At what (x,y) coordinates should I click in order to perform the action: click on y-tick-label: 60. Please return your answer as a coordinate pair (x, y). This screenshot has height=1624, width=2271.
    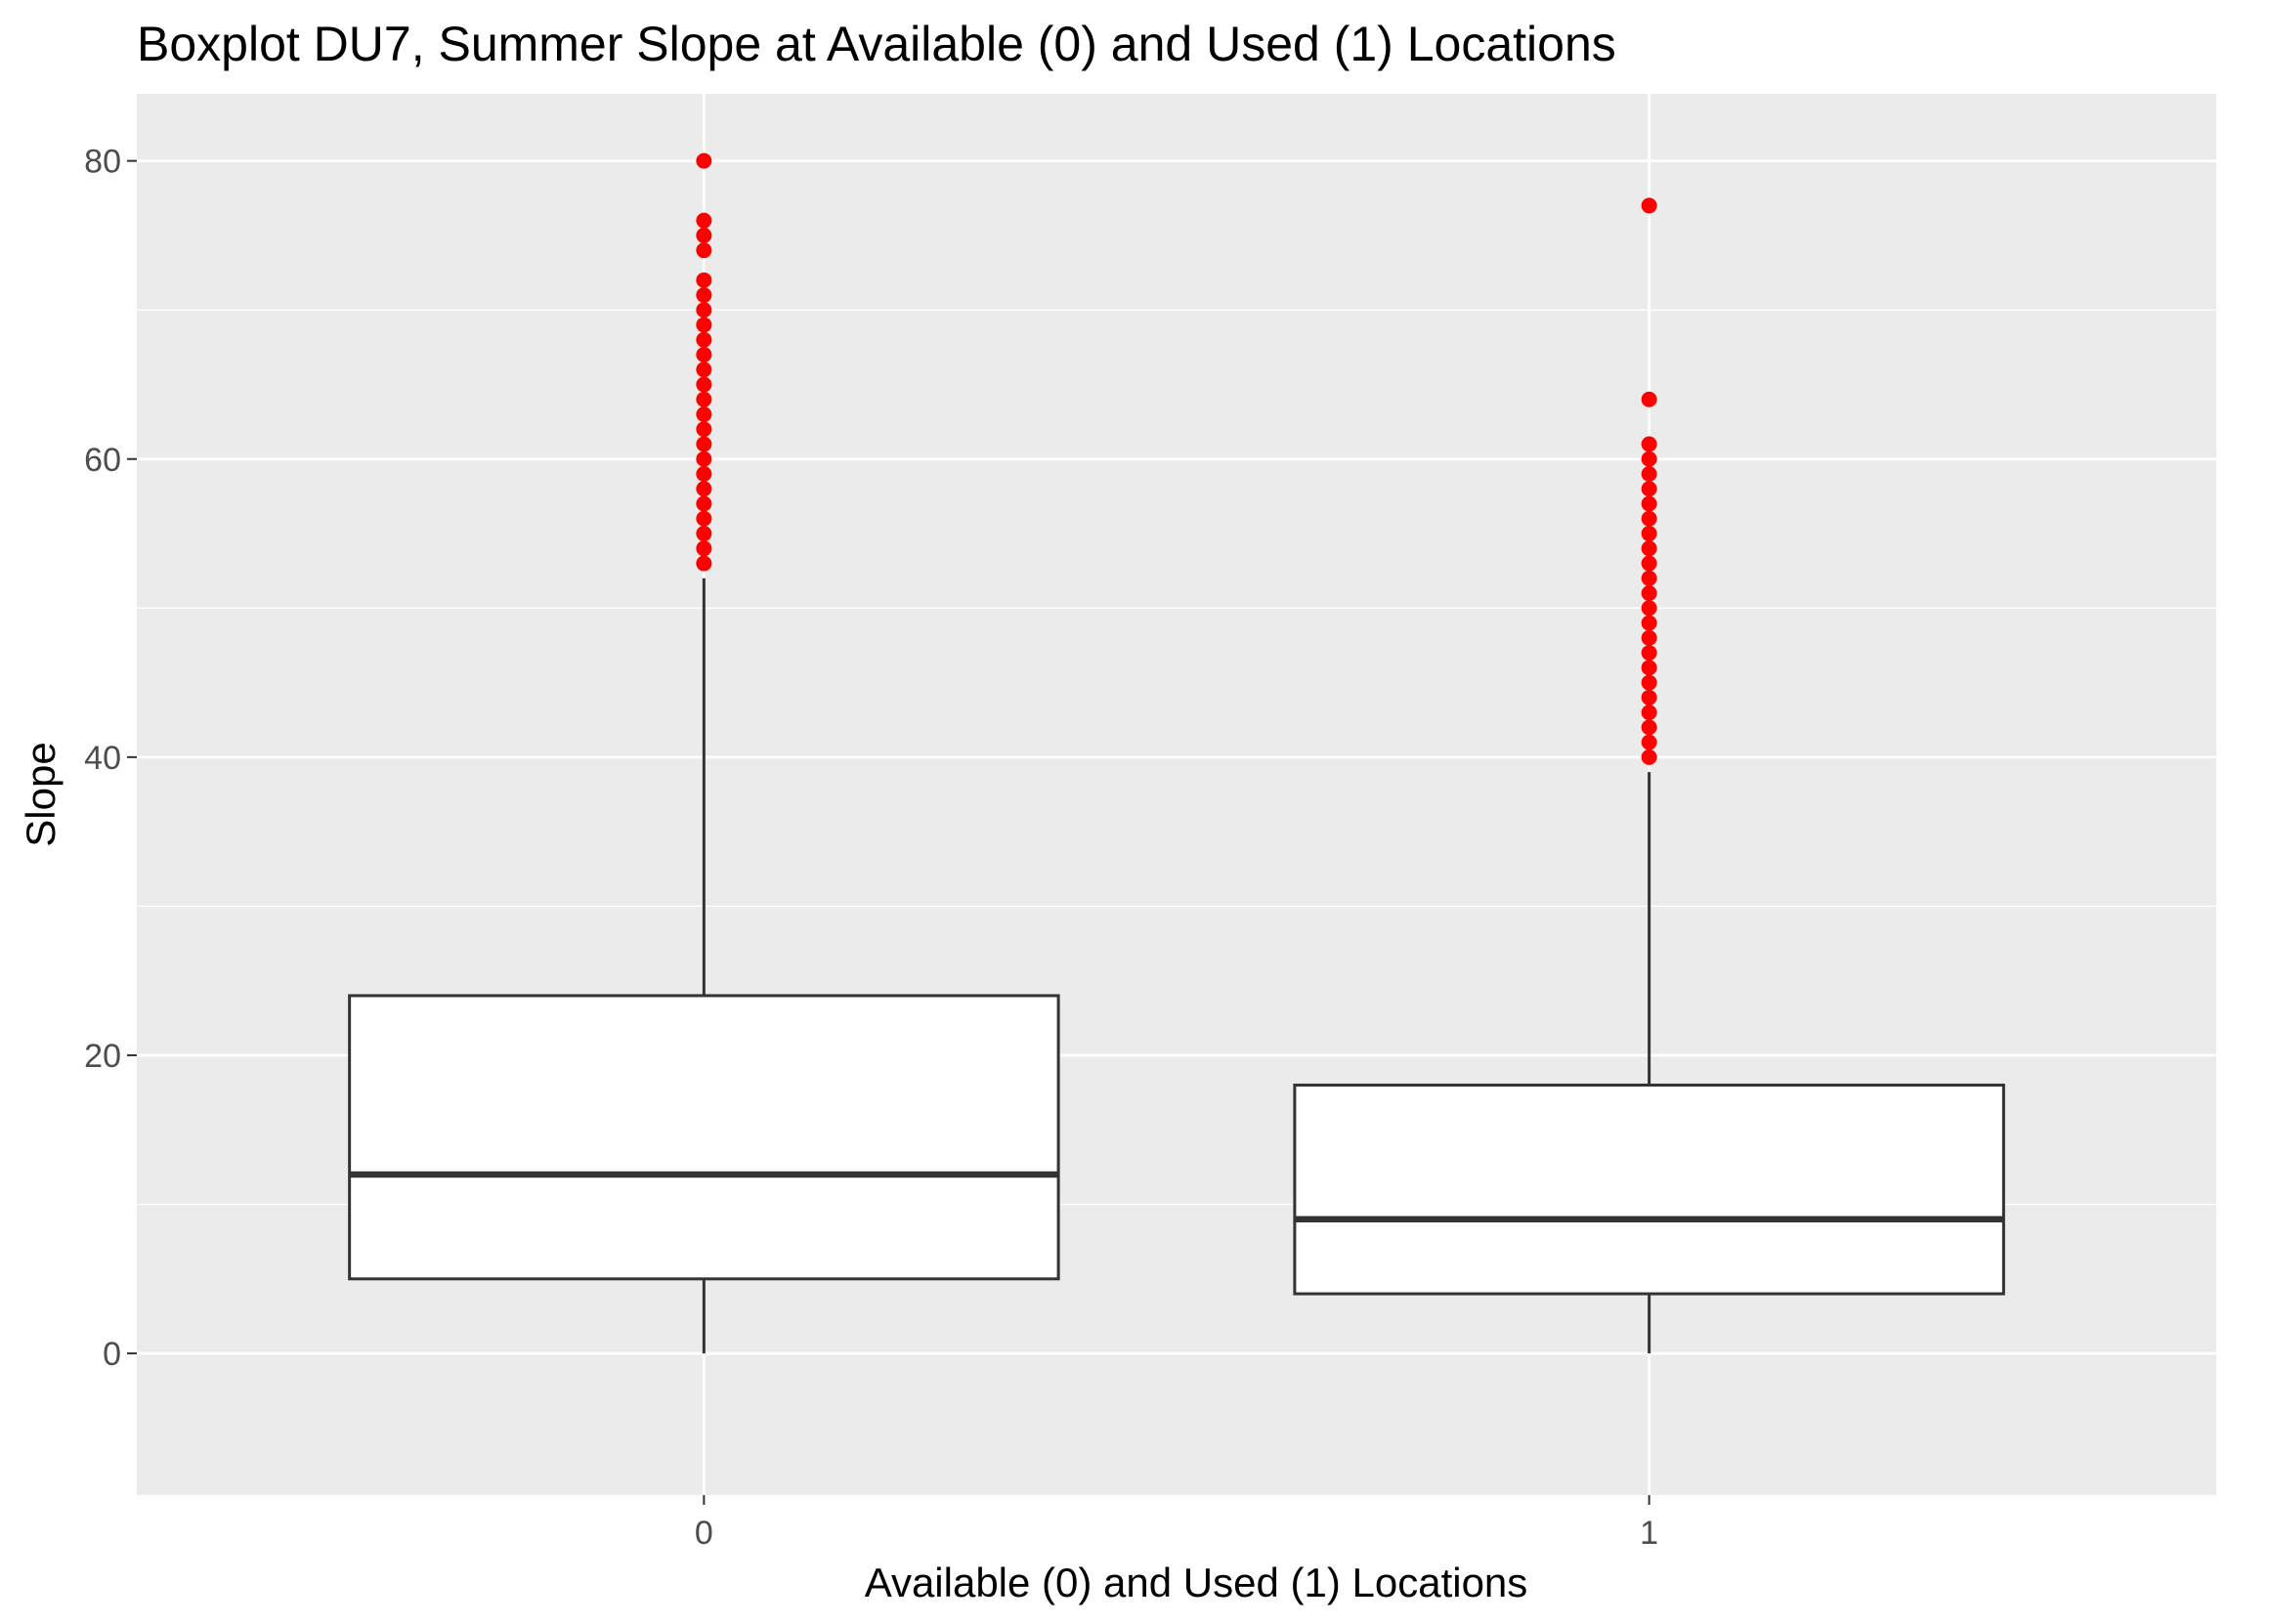
    Looking at the image, I should click on (102, 461).